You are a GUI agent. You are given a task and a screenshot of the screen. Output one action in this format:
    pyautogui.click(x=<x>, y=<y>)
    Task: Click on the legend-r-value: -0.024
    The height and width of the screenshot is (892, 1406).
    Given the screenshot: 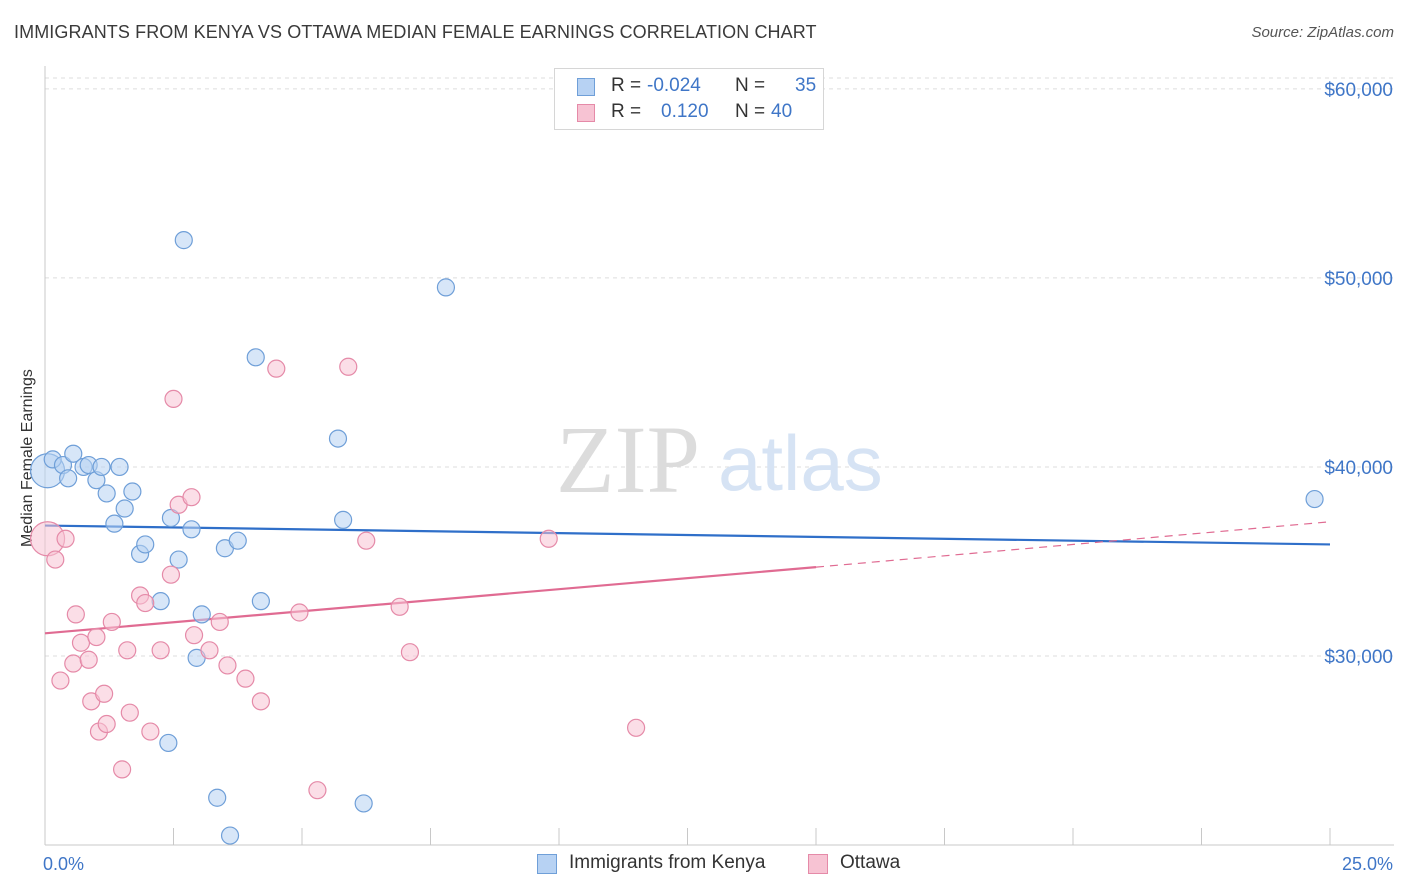 What is the action you would take?
    pyautogui.click(x=674, y=85)
    